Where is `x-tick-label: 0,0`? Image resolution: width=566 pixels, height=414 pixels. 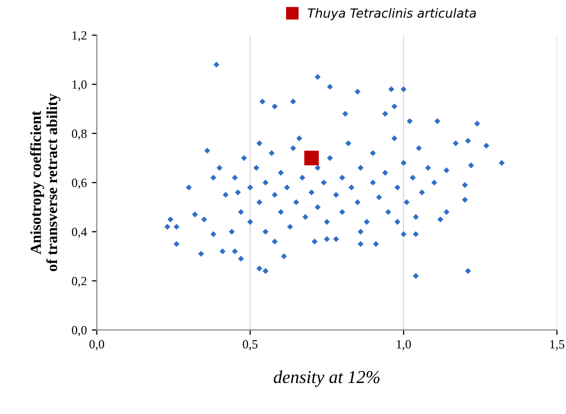 x-tick-label: 0,0 is located at coordinates (96, 345).